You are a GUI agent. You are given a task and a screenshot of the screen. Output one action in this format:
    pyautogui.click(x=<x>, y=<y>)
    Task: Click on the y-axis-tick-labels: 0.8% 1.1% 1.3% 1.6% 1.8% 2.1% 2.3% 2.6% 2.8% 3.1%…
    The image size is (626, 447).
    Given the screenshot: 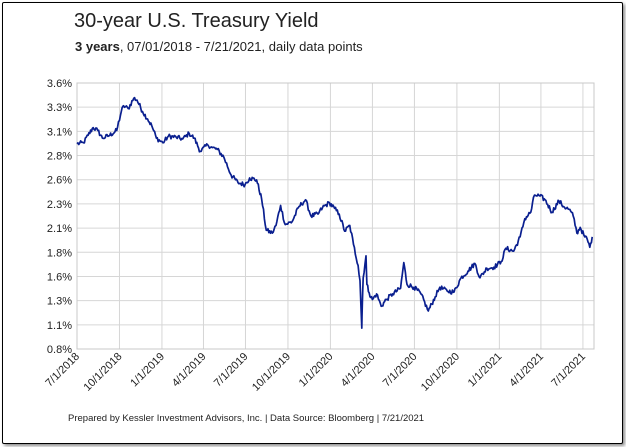 What is the action you would take?
    pyautogui.click(x=59, y=217)
    